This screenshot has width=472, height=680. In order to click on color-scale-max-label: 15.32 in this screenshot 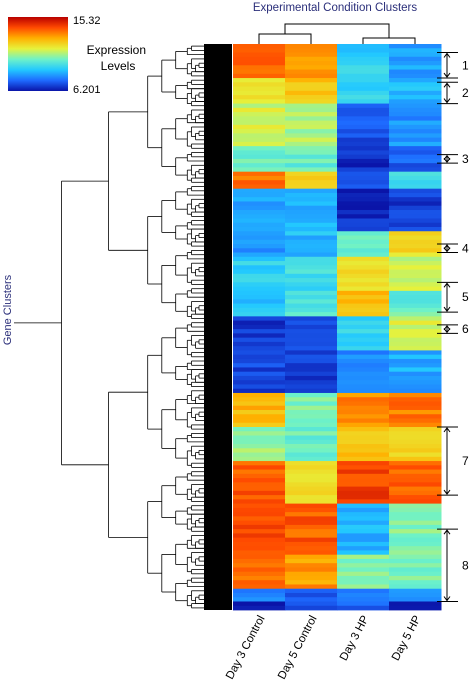, I will do `click(87, 21)`.